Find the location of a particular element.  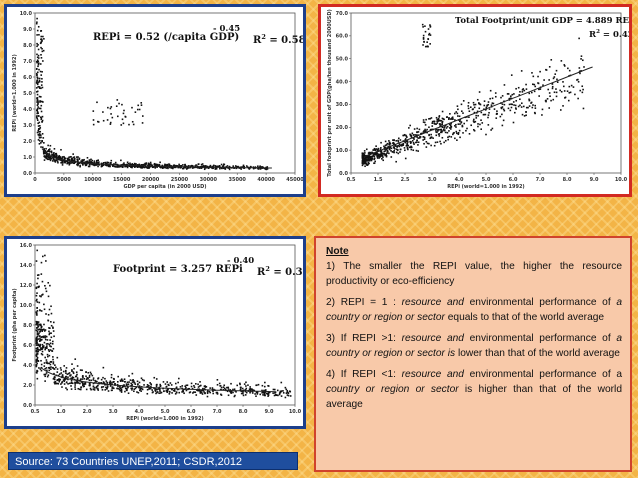

x-tick-label: 15000 is located at coordinates (122, 180).